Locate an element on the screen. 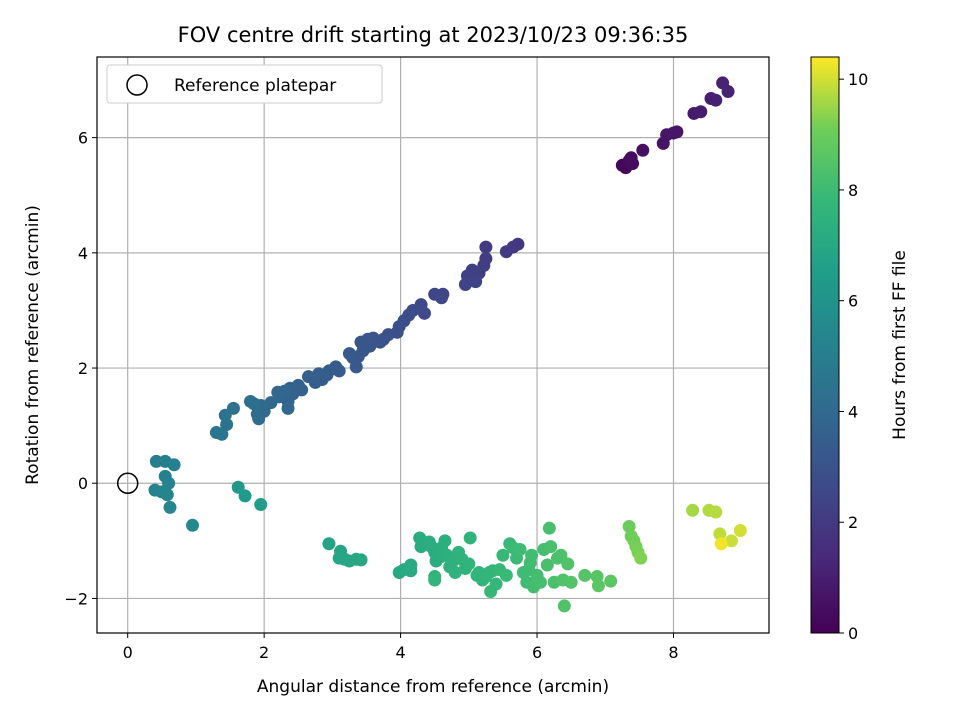 This screenshot has height=720, width=960. y-tick-label: −2 is located at coordinates (76, 598).